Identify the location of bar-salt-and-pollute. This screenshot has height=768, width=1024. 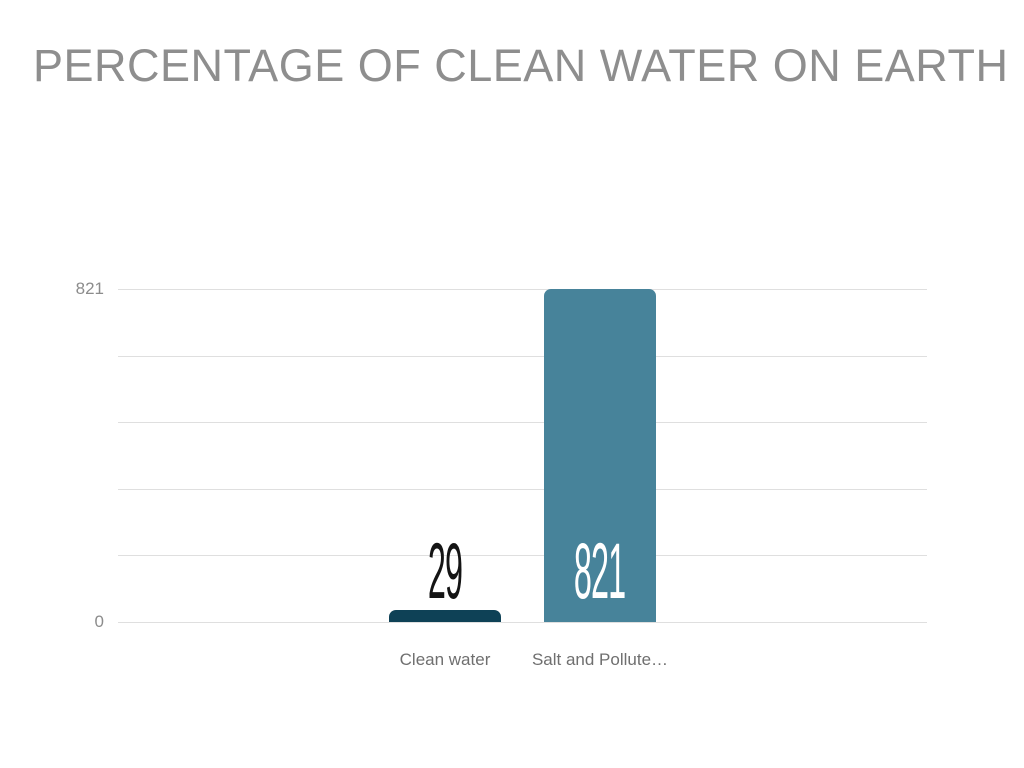
(600, 455).